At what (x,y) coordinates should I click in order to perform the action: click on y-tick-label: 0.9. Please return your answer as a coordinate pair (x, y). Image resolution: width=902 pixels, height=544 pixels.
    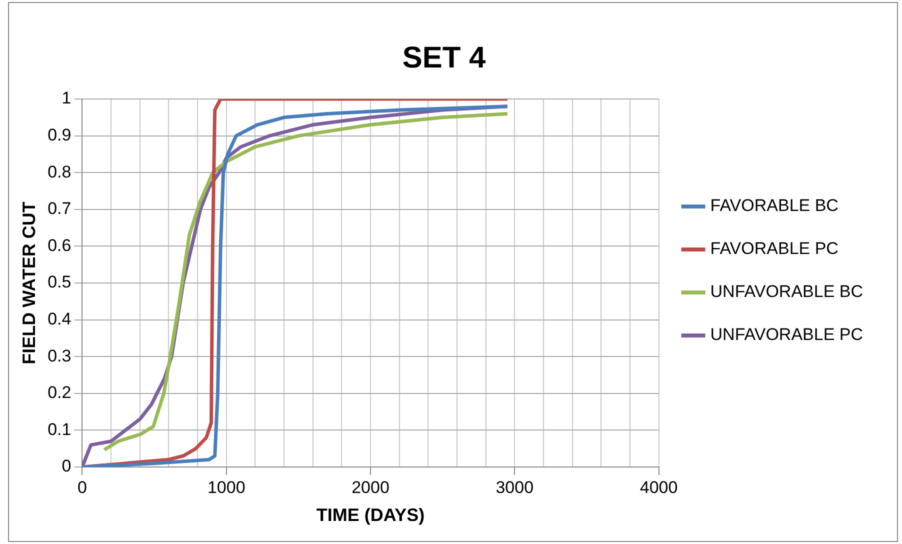
    Looking at the image, I should click on (60, 134).